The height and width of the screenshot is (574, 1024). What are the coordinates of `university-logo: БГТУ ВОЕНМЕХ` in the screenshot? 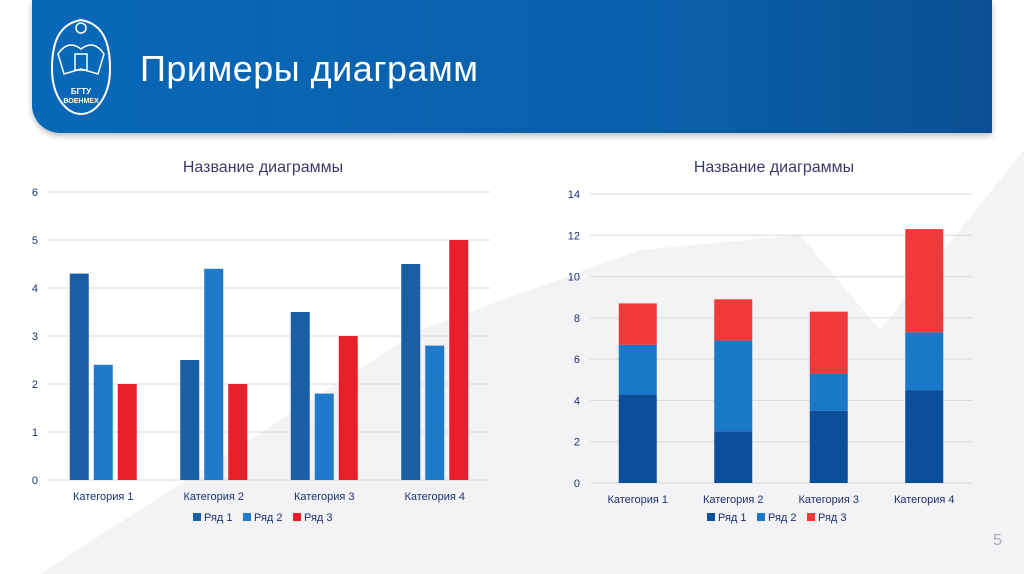 It's located at (81, 67).